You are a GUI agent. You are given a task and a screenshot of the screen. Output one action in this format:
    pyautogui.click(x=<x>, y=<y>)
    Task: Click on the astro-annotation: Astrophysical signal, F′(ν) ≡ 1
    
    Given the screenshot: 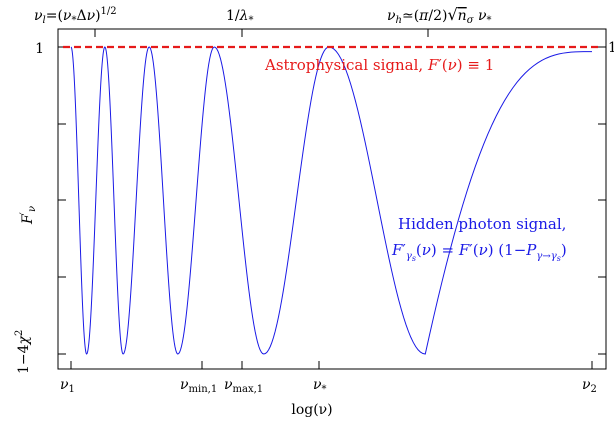 What is the action you would take?
    pyautogui.click(x=379, y=65)
    